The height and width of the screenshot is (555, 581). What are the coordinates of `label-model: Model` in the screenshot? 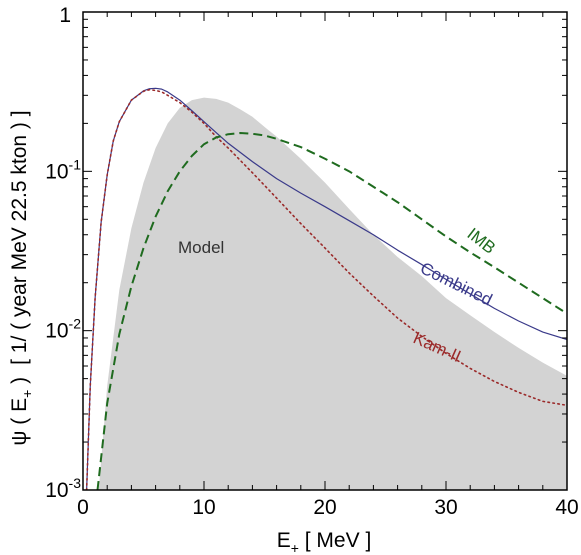 It's located at (201, 247).